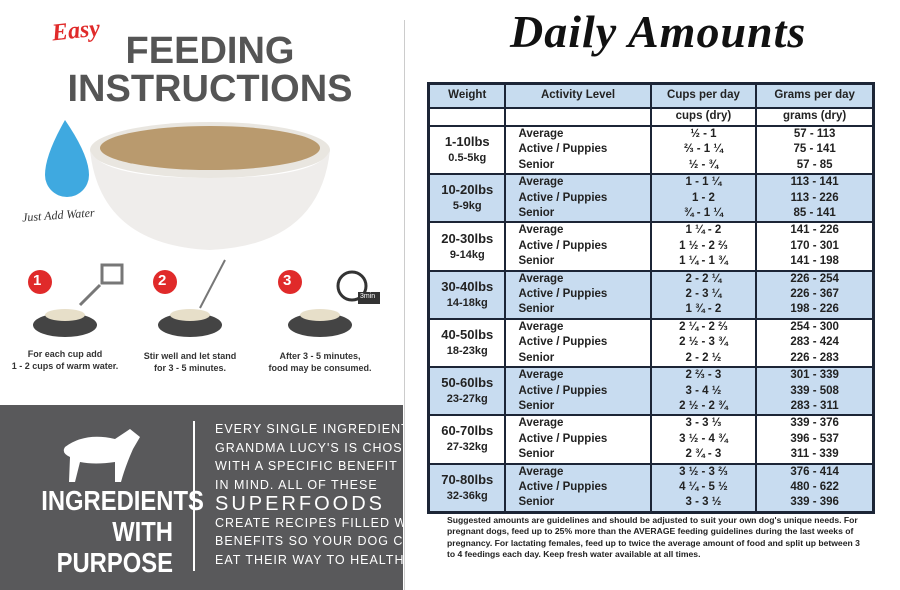 This screenshot has height=590, width=900. I want to click on table-row: Active / Puppies 3 ½ - 4 ¾ 396 - 537, so click(651, 439).